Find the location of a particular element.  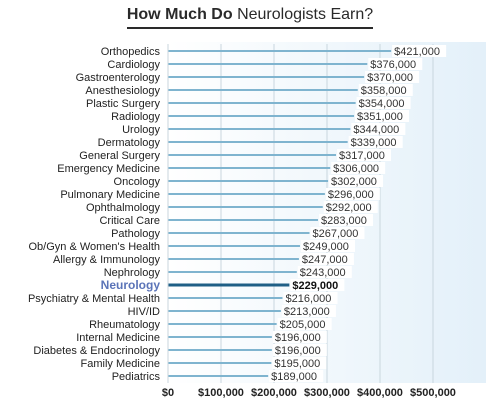

data-label: $344,000 is located at coordinates (376, 130).